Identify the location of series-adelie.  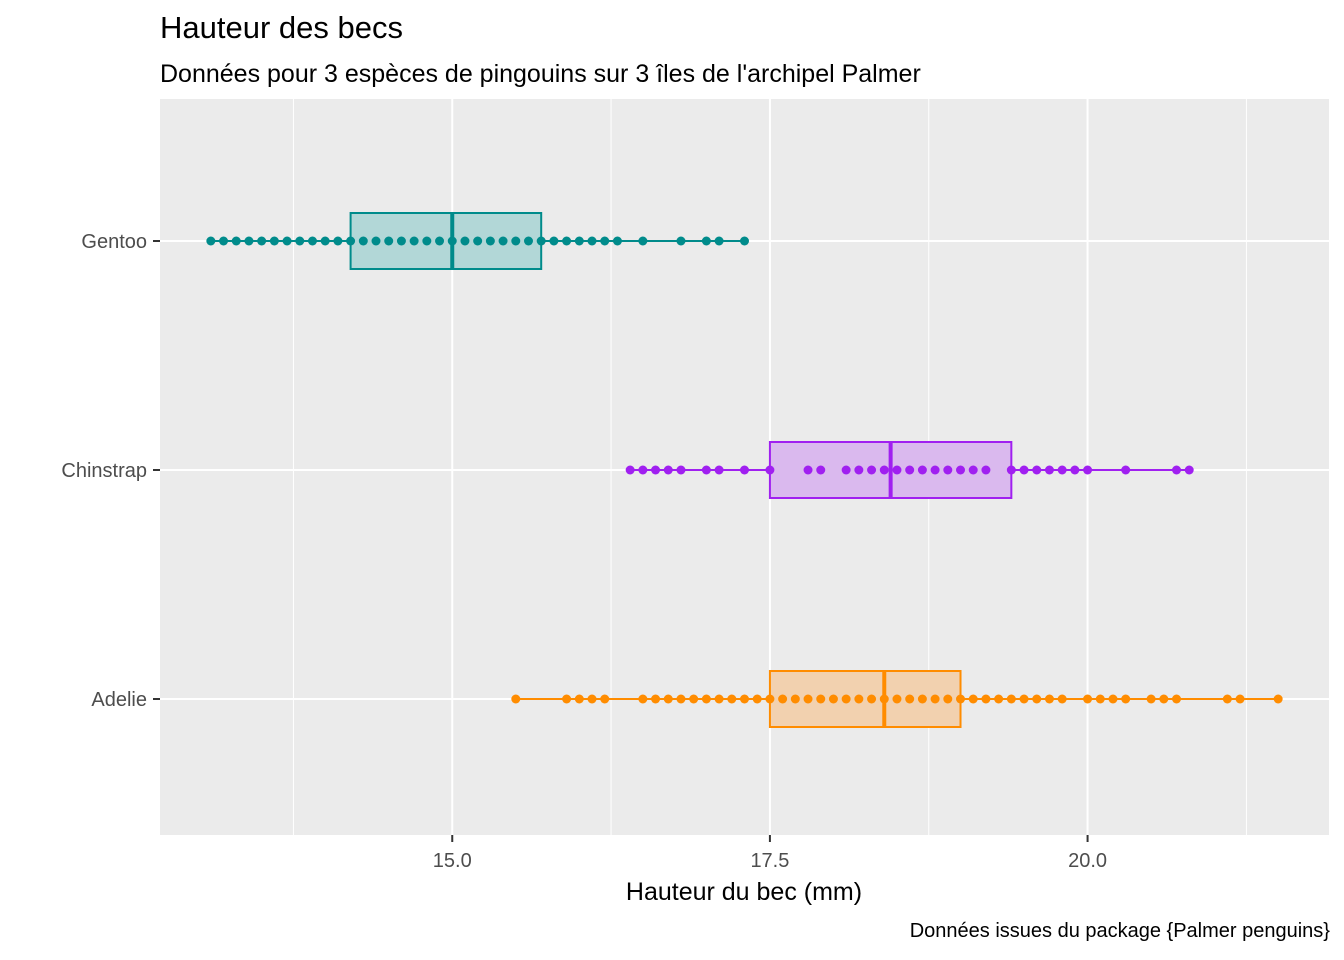
(897, 699).